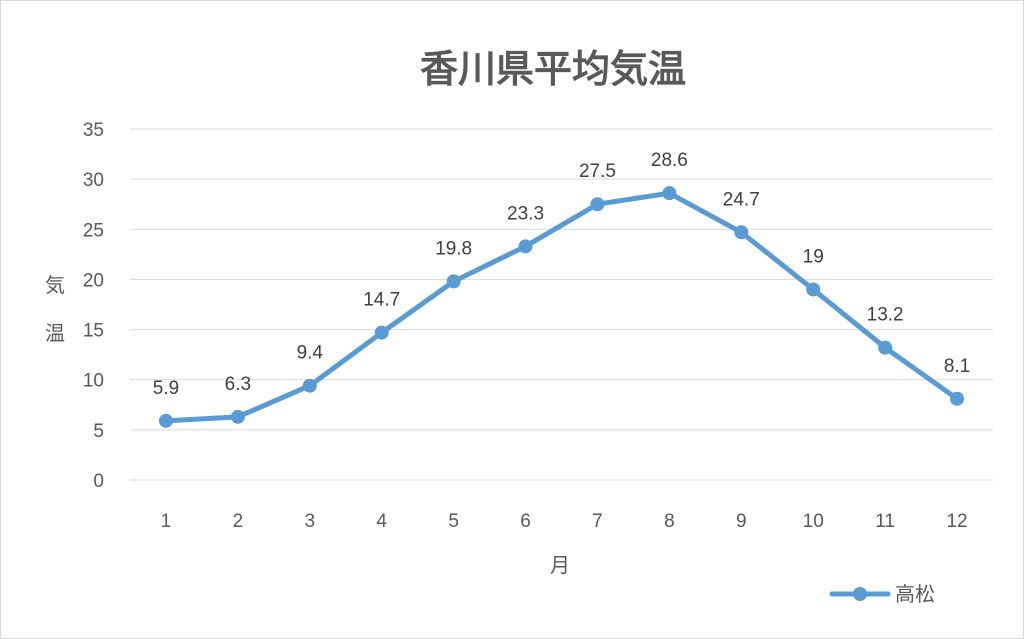  What do you see at coordinates (55, 309) in the screenshot?
I see `y-axis-label: 気 温` at bounding box center [55, 309].